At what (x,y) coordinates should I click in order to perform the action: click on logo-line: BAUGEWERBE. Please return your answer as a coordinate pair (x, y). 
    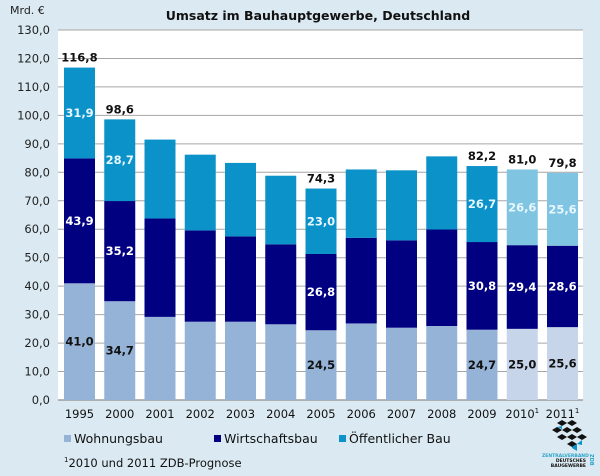
    Looking at the image, I should click on (568, 466).